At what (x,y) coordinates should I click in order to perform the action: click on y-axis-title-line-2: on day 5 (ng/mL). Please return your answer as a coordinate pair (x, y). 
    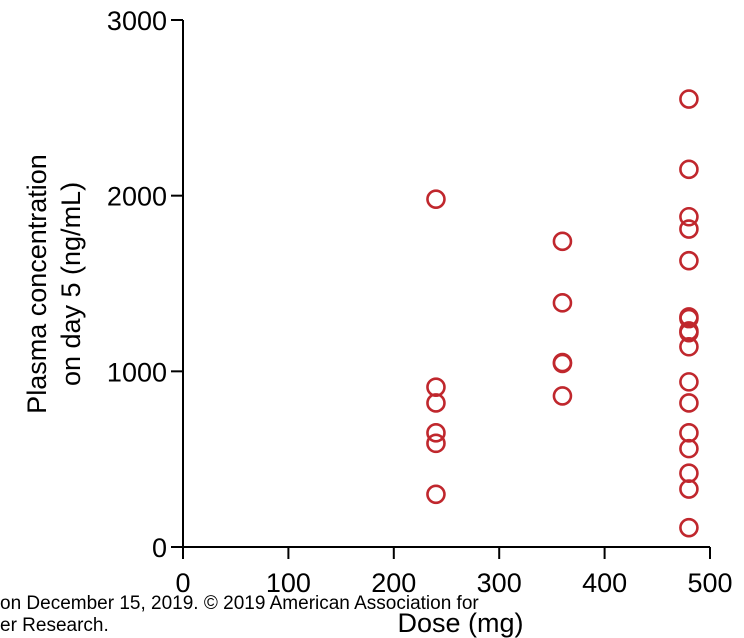
    Looking at the image, I should click on (71, 284).